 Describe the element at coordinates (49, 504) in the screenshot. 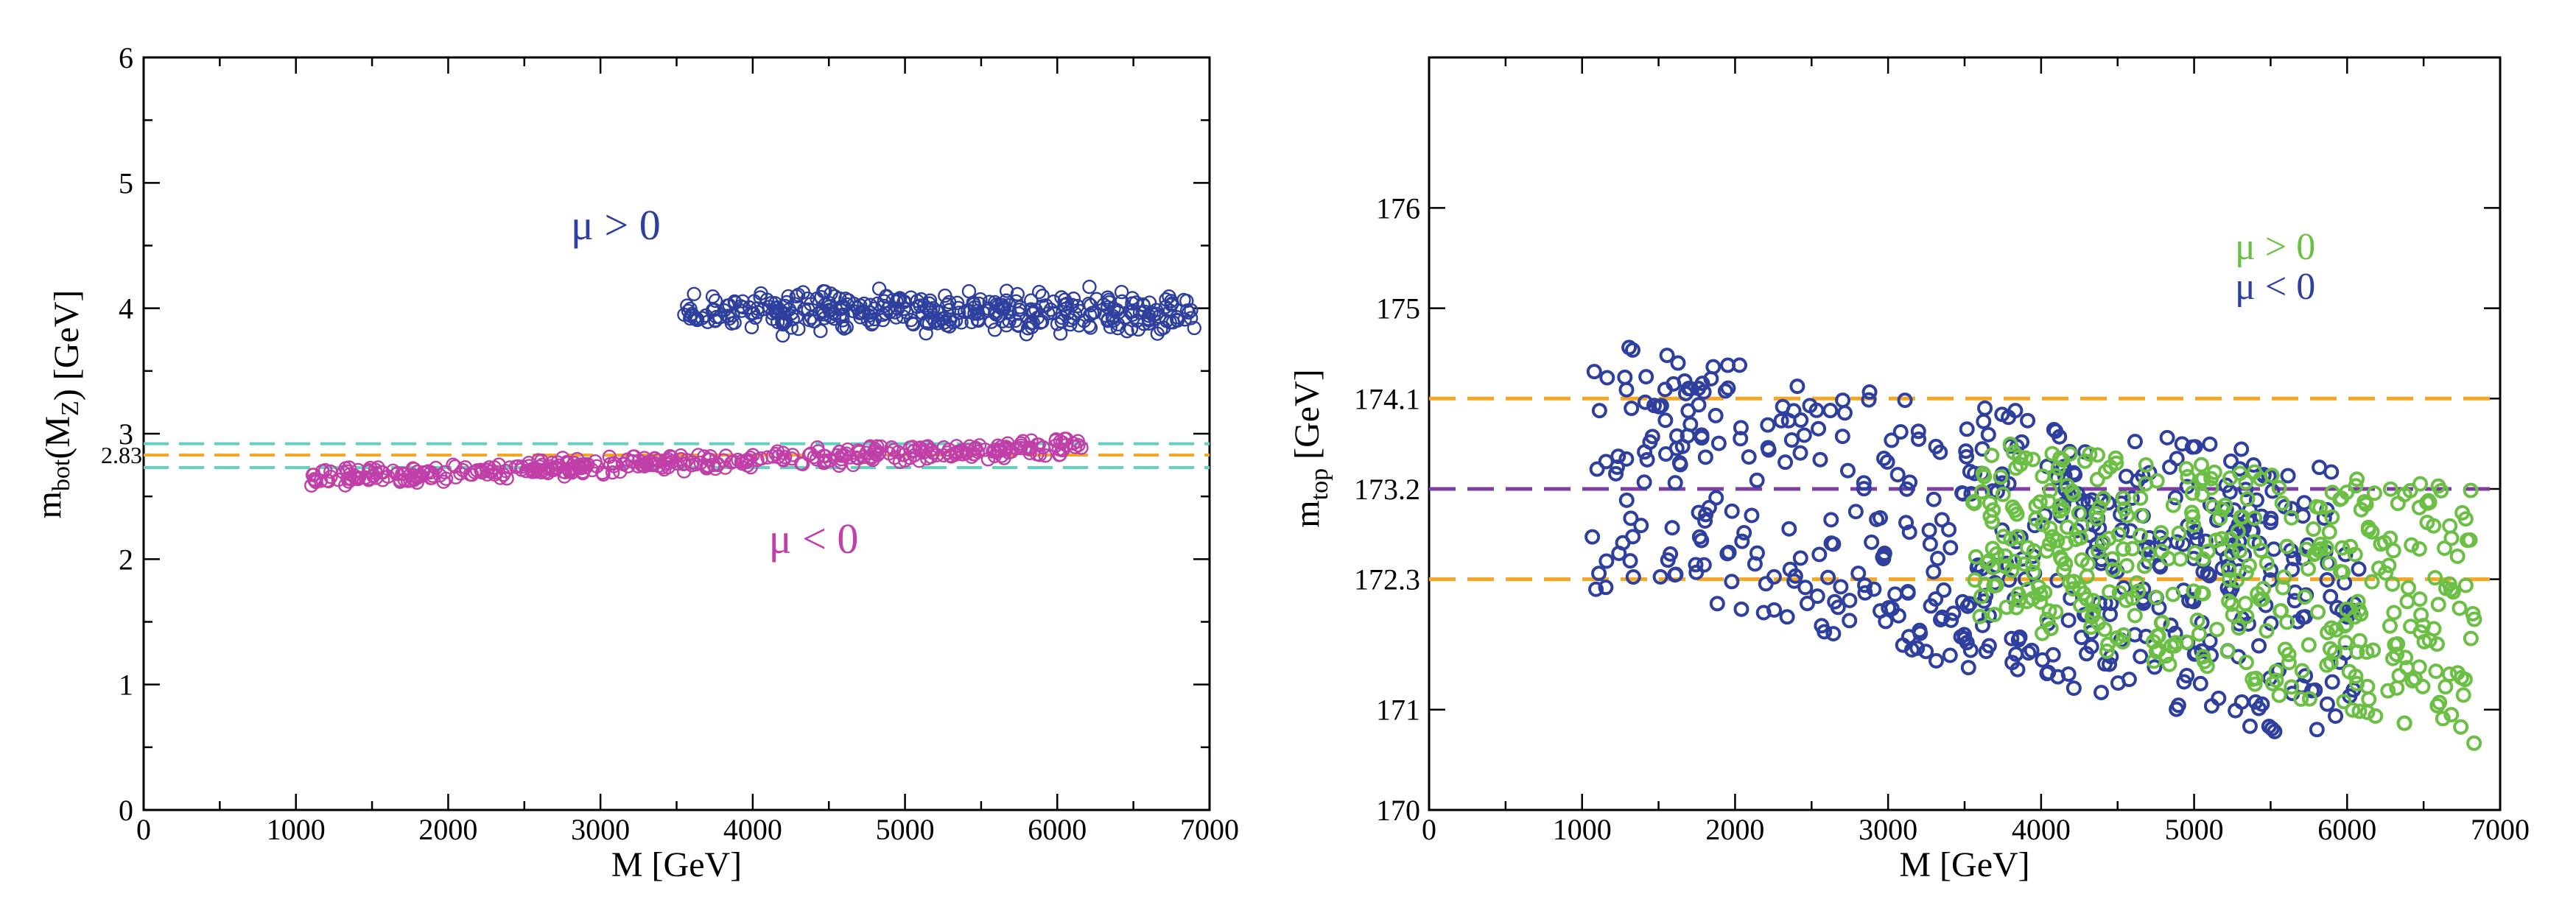

I see `y-axis-title-part: m` at that location.